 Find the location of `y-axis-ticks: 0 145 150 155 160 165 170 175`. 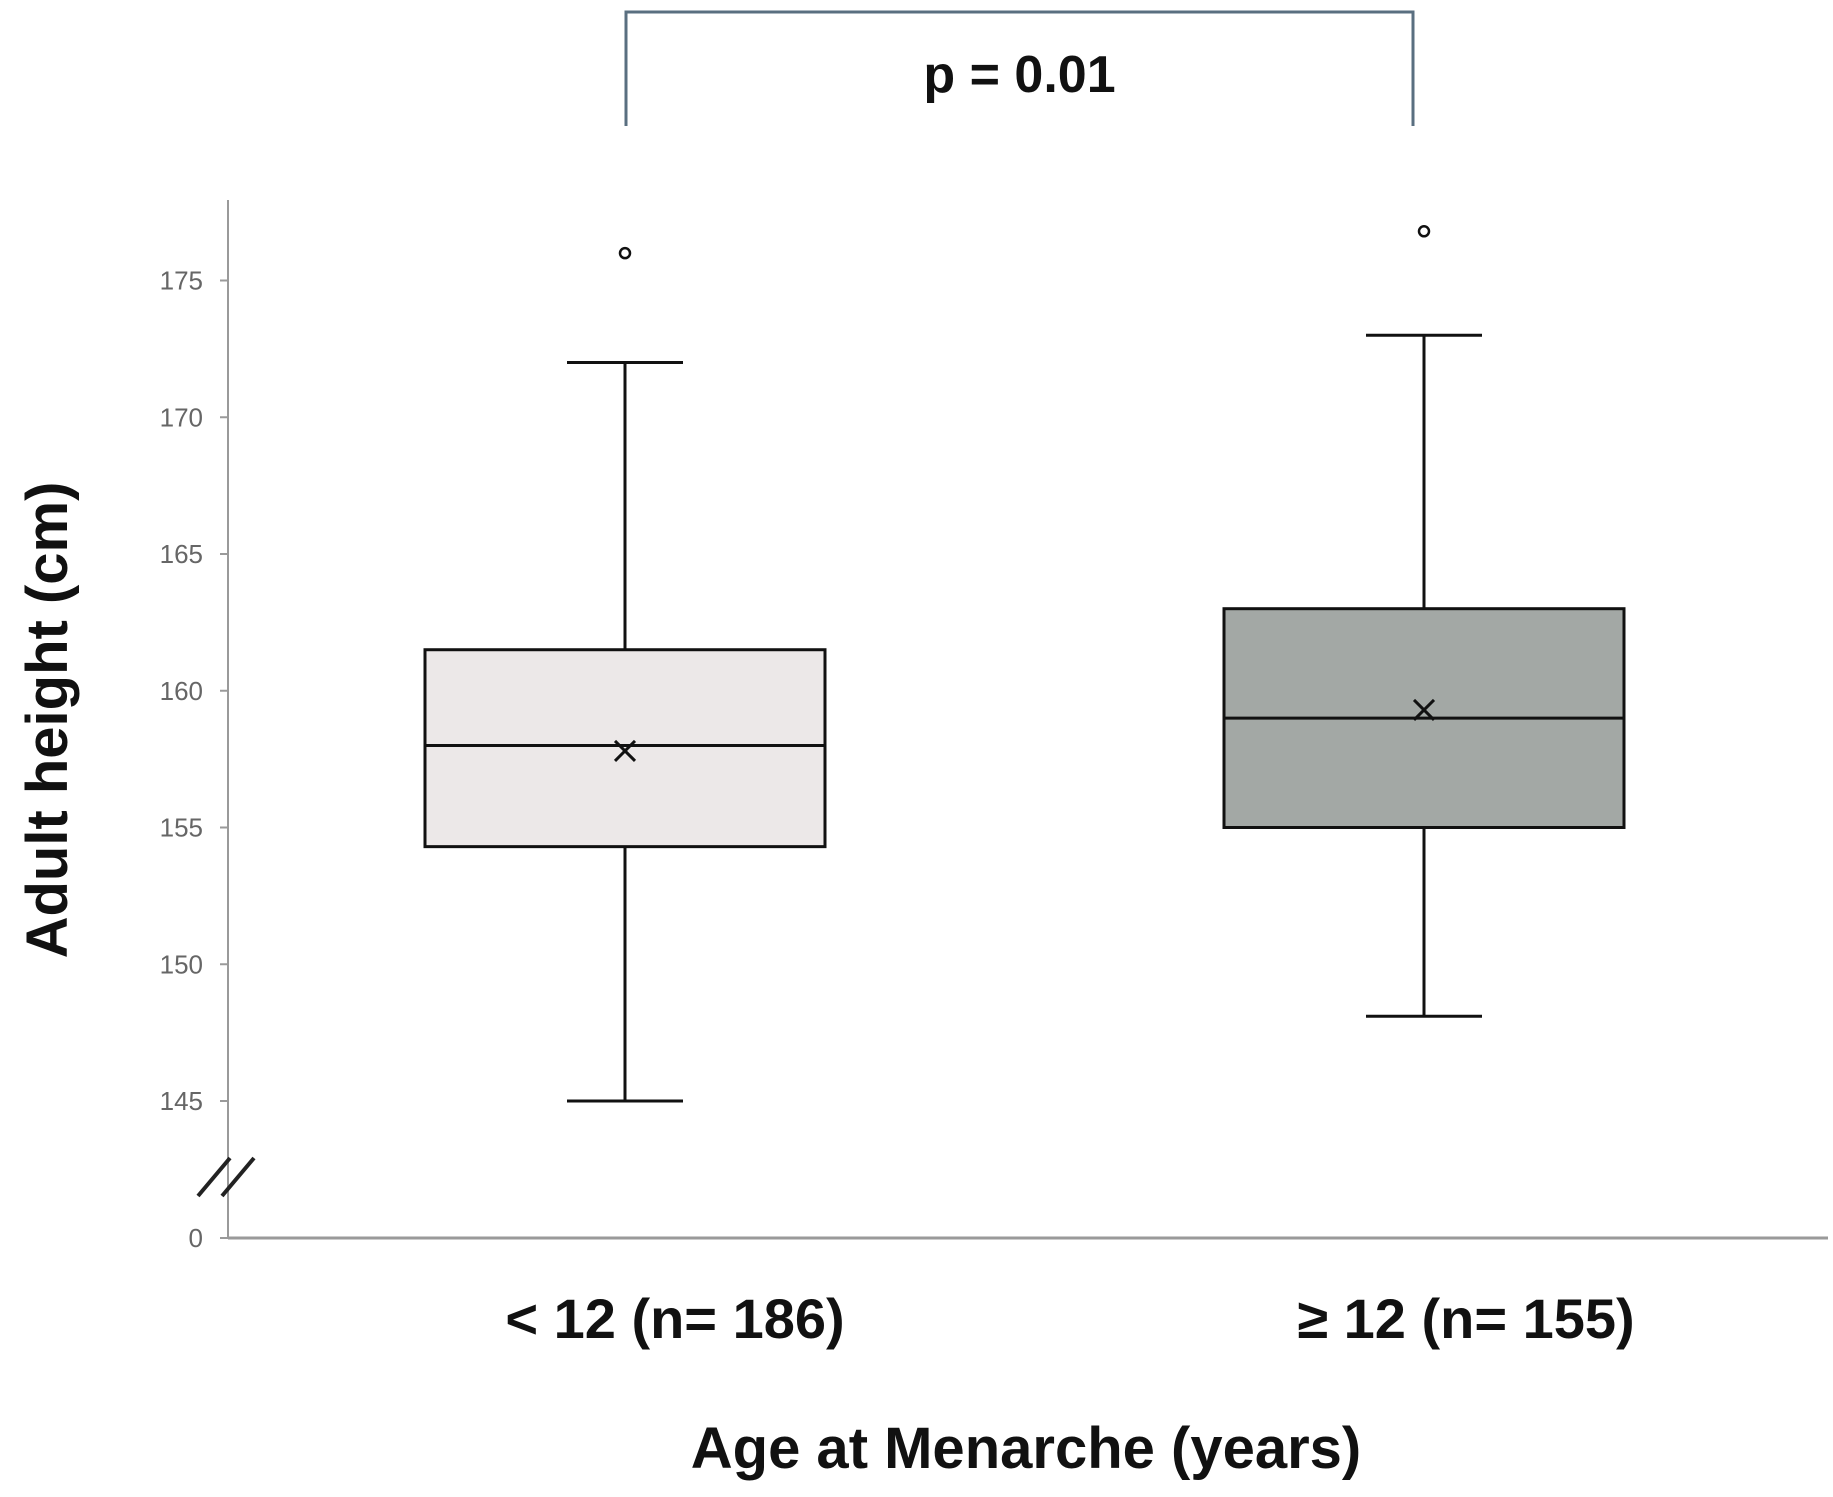

y-axis-ticks: 0 145 150 155 160 165 170 175 is located at coordinates (194, 759).